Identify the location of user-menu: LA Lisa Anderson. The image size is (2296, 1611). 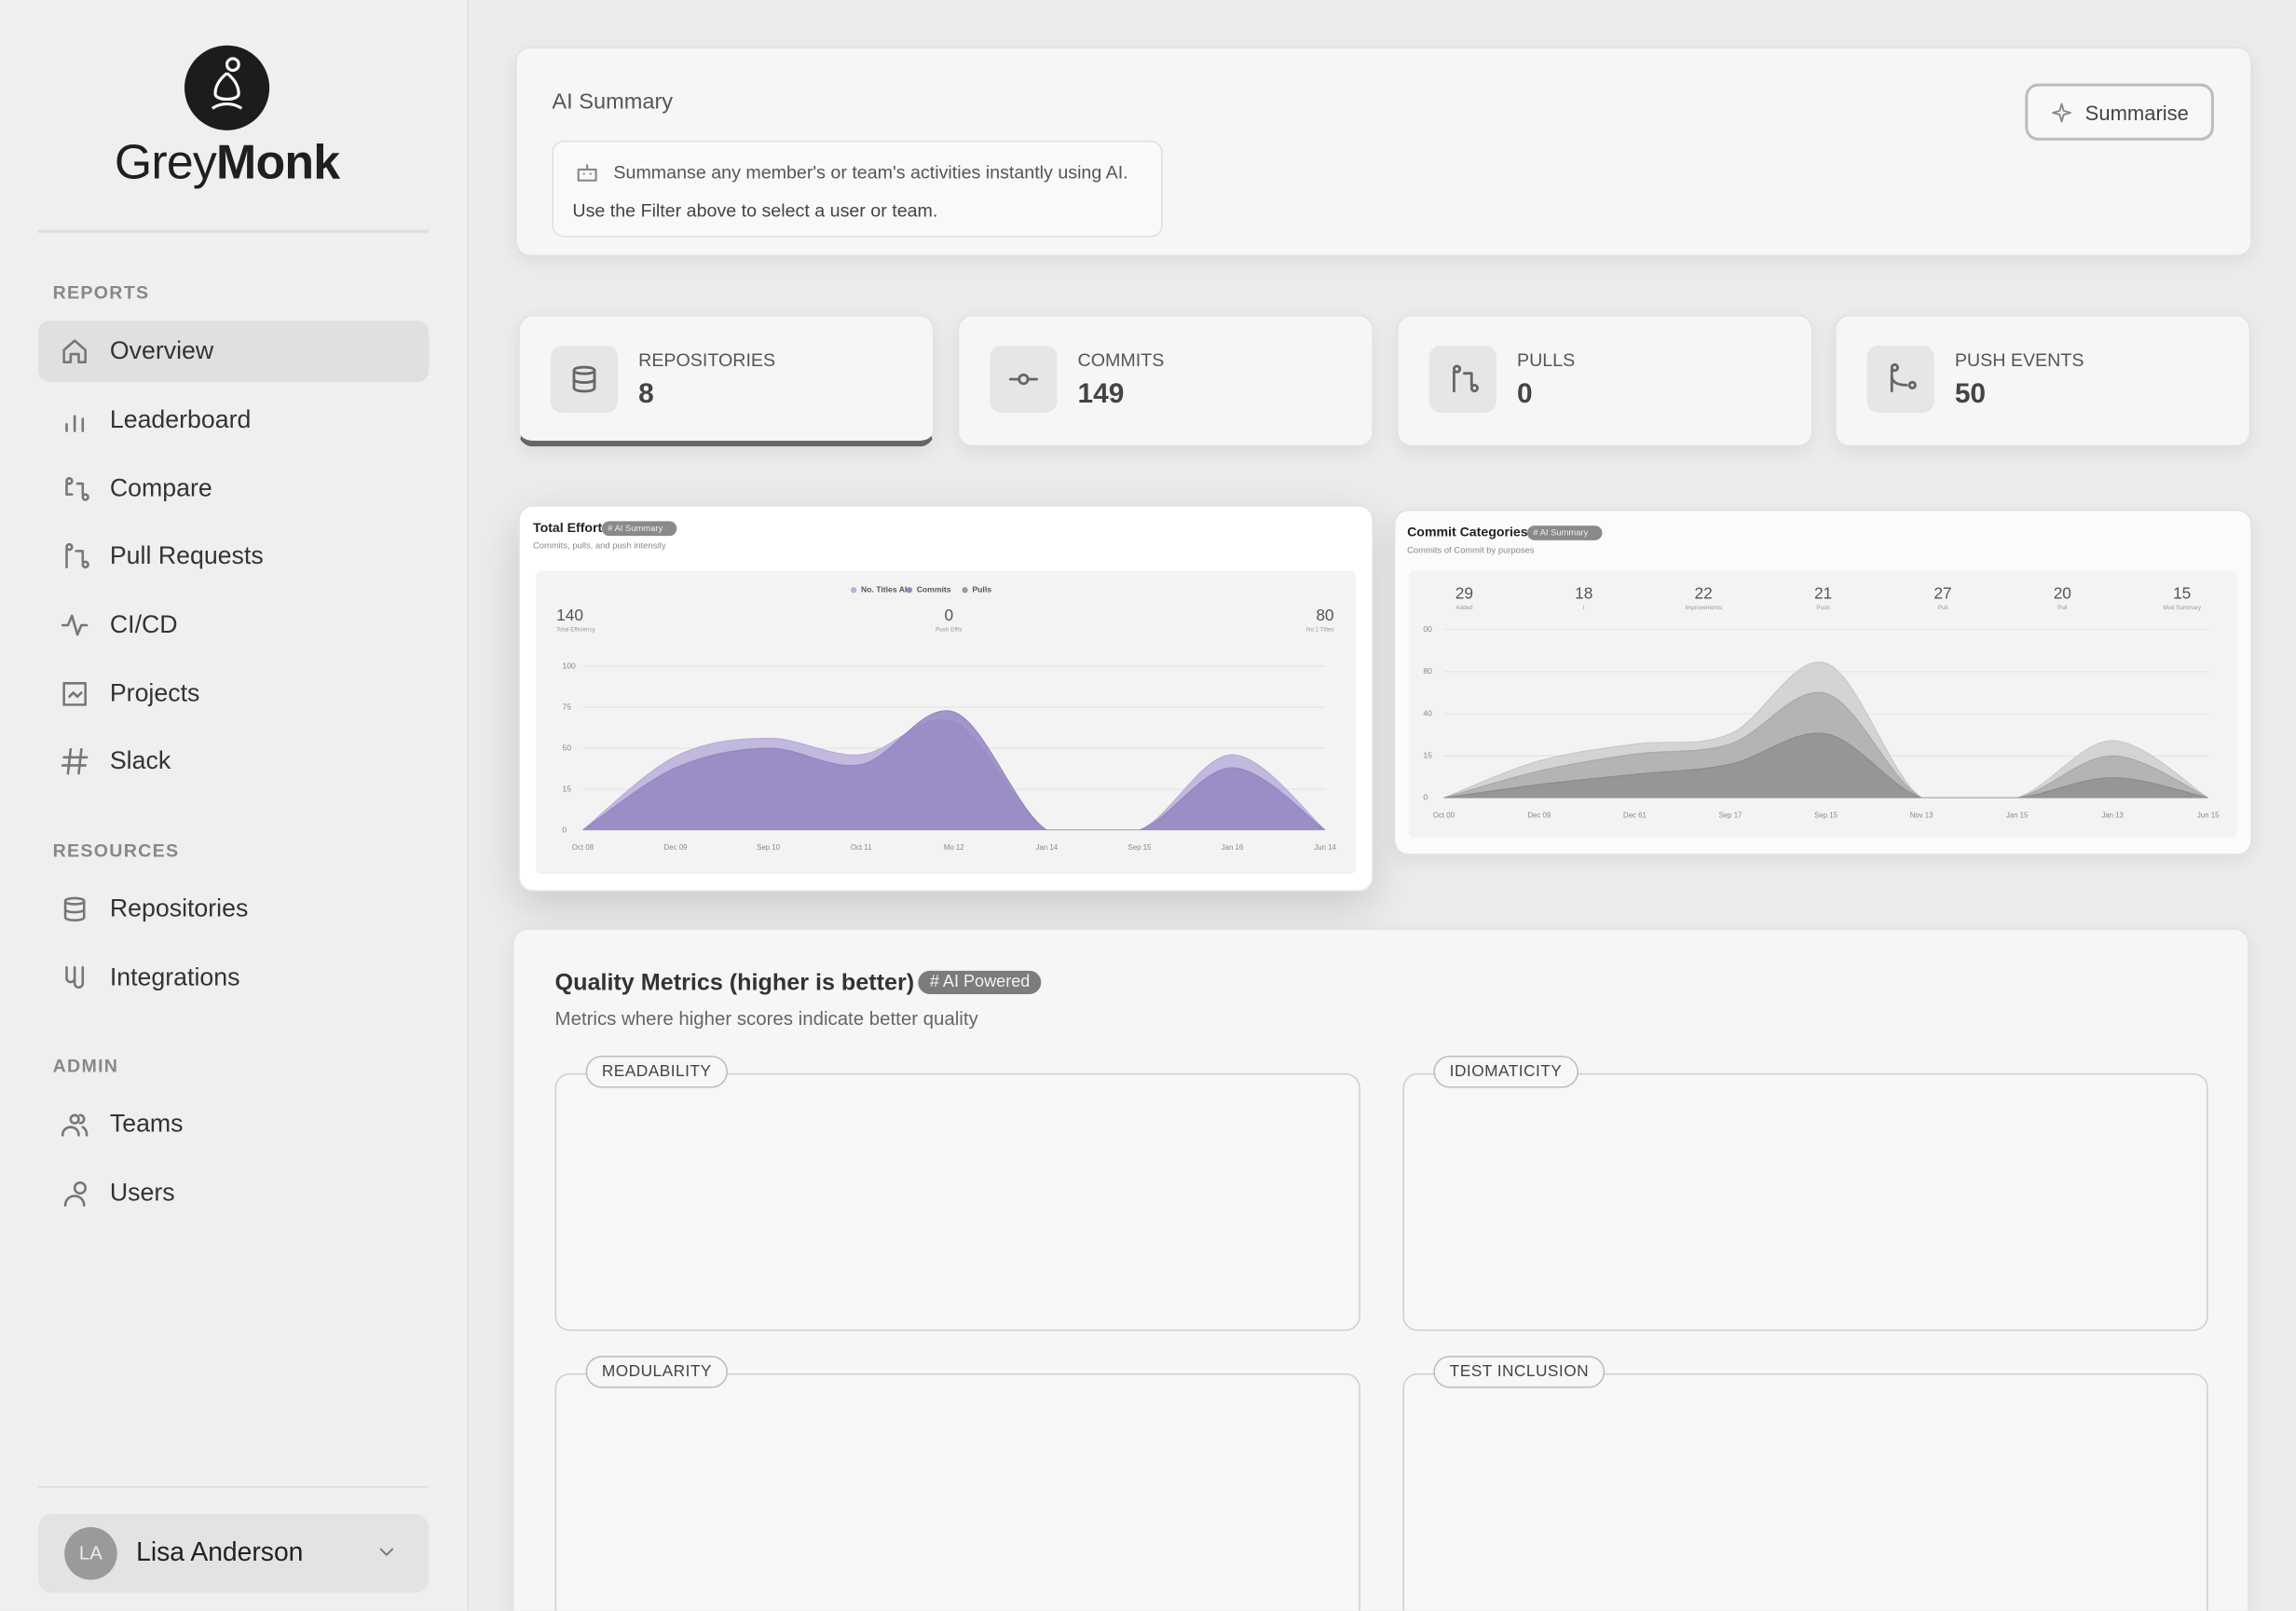
(233, 1553).